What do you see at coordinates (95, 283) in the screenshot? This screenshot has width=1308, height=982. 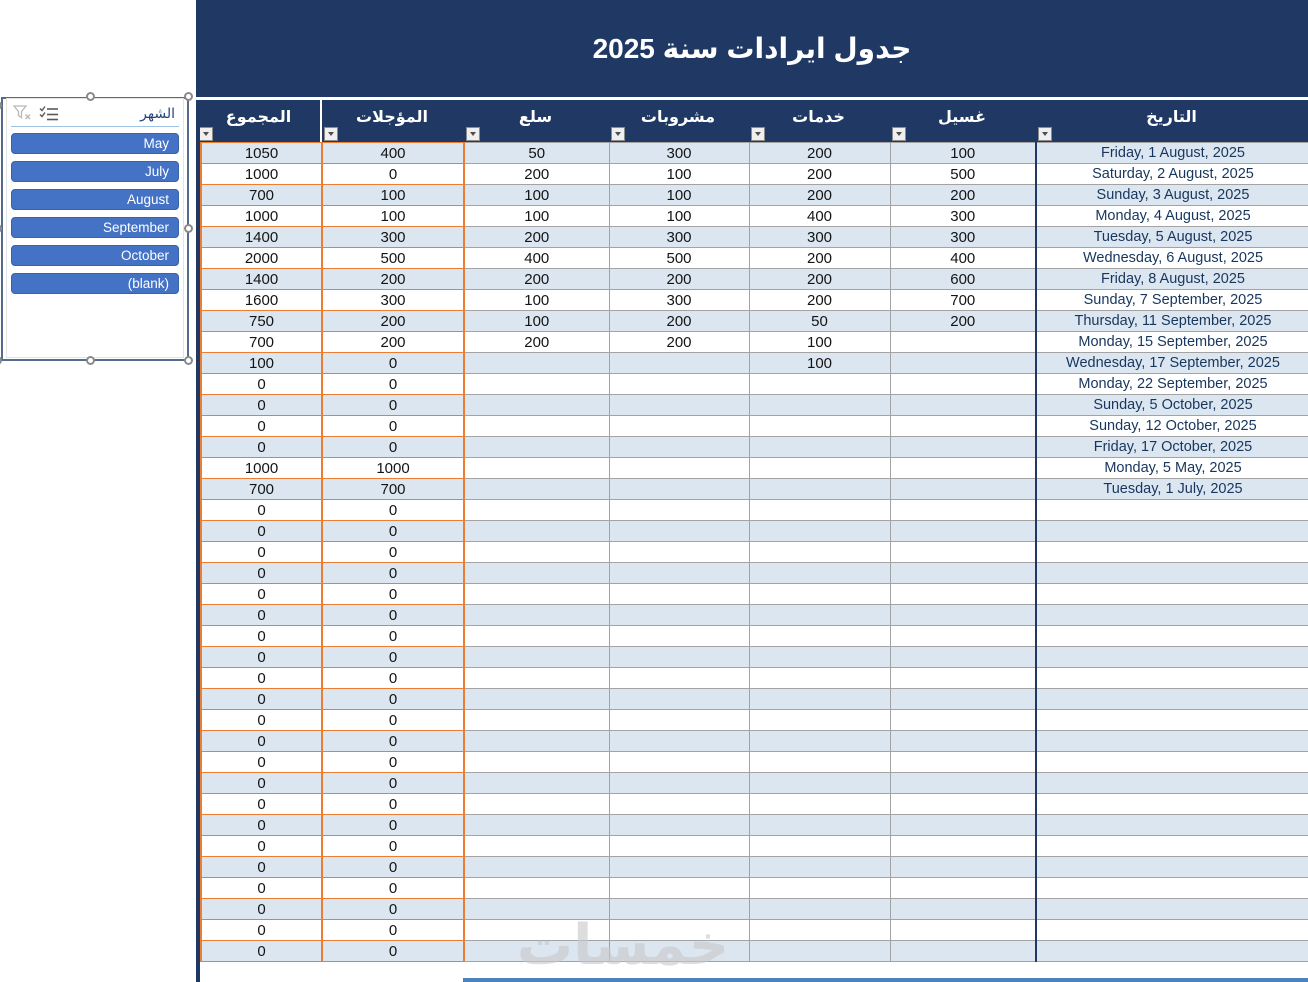 I see `slicer-item-blank: (blank)` at bounding box center [95, 283].